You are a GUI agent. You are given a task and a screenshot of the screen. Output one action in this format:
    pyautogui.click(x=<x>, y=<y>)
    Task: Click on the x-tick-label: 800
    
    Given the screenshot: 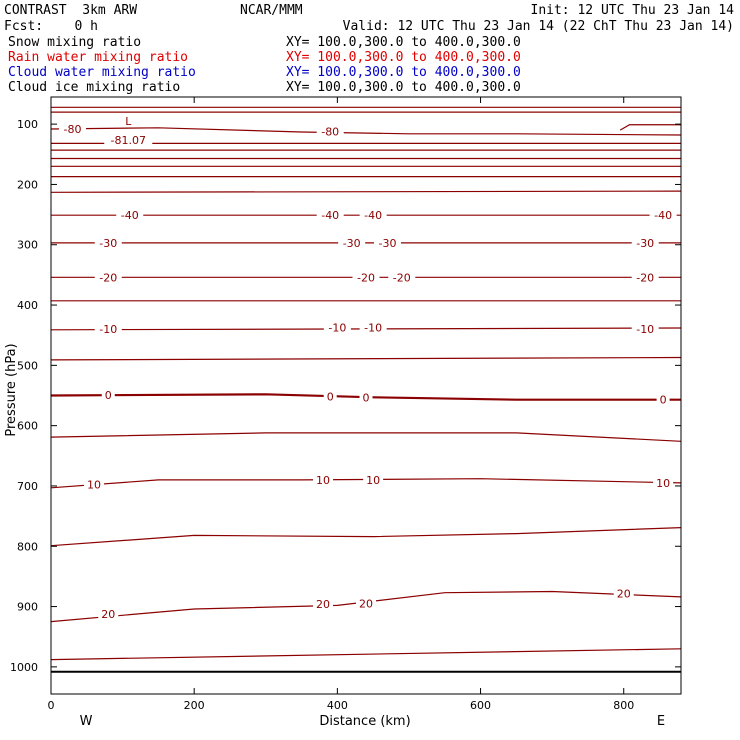 What is the action you would take?
    pyautogui.click(x=623, y=705)
    